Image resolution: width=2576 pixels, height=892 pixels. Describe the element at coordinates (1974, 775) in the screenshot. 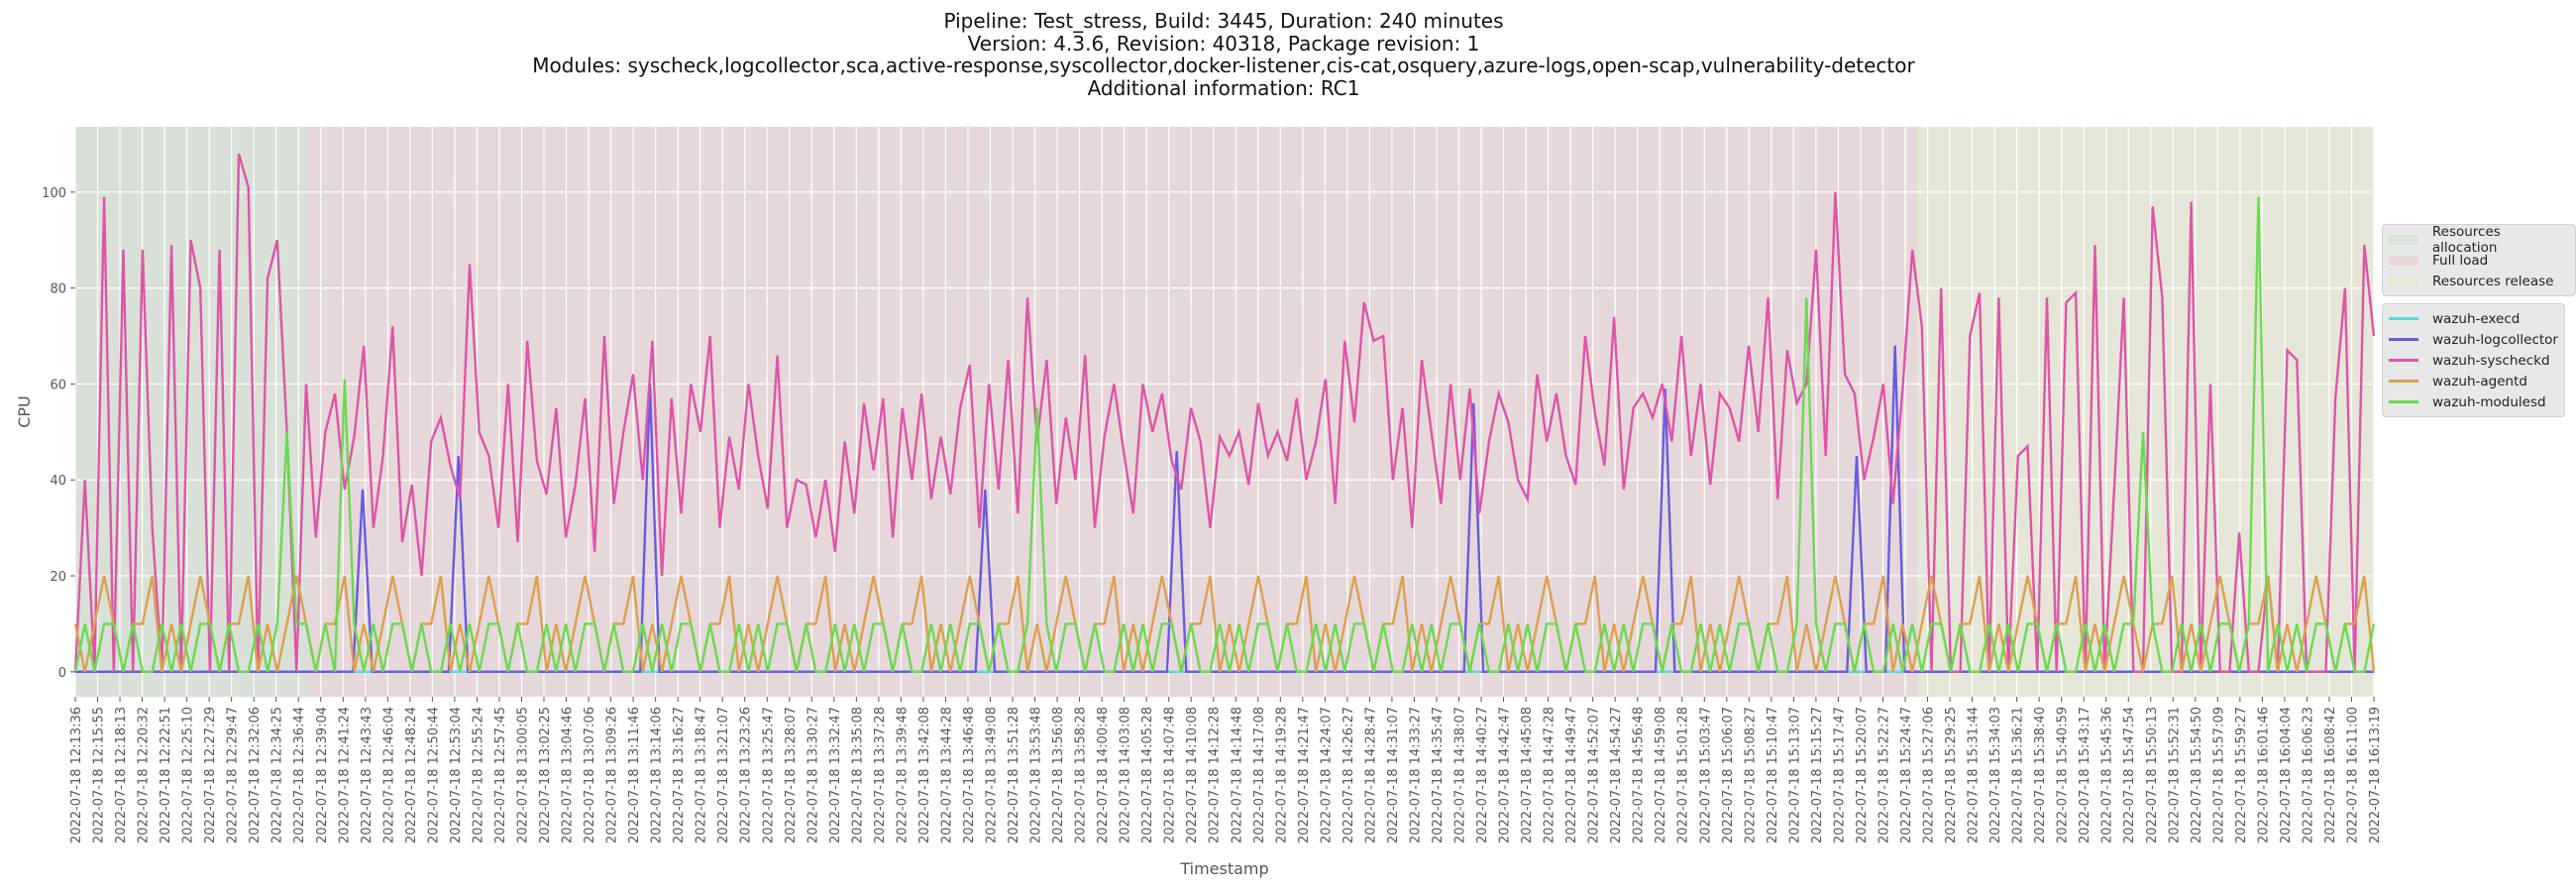

I see `x-tick-label: 2022-07-18 15:31:44` at that location.